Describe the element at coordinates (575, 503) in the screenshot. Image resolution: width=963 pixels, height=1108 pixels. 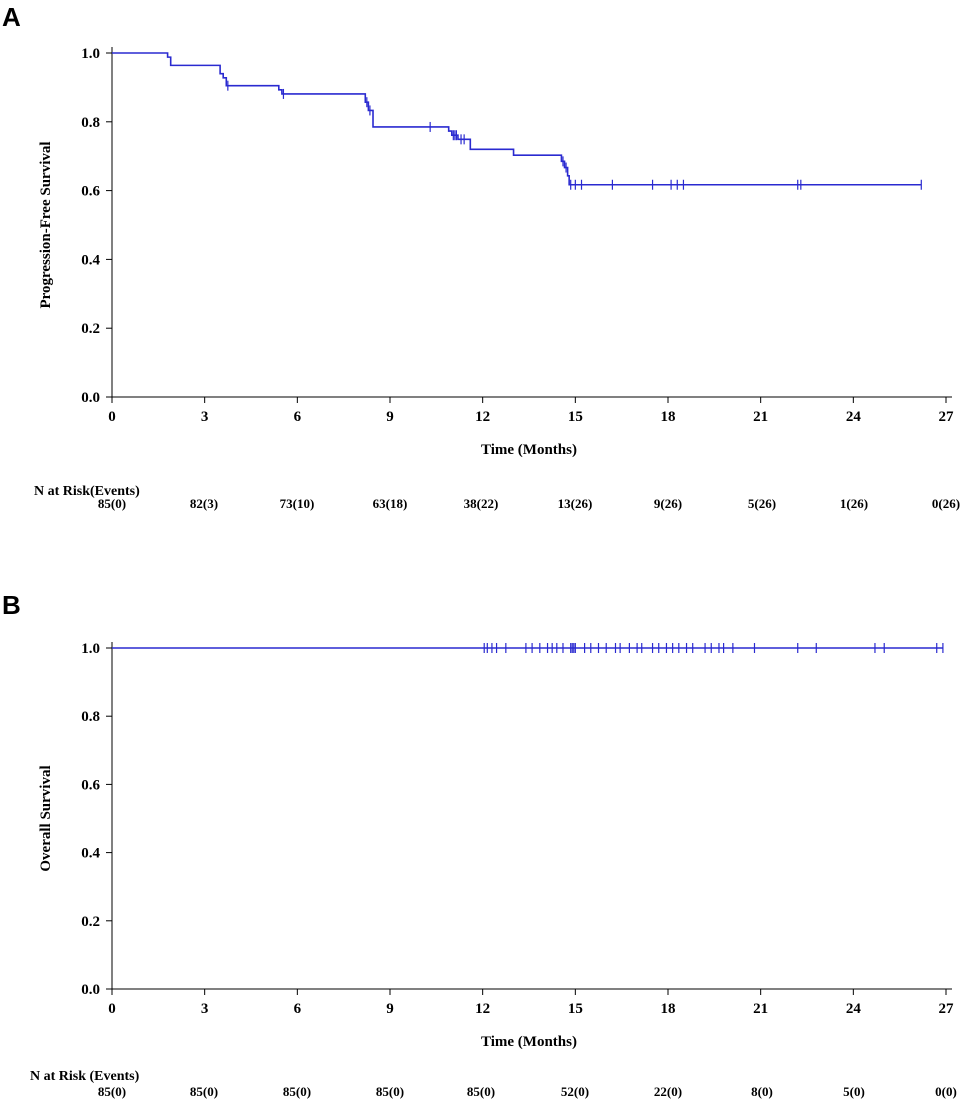
I see `risk-table-value: 13(26)` at that location.